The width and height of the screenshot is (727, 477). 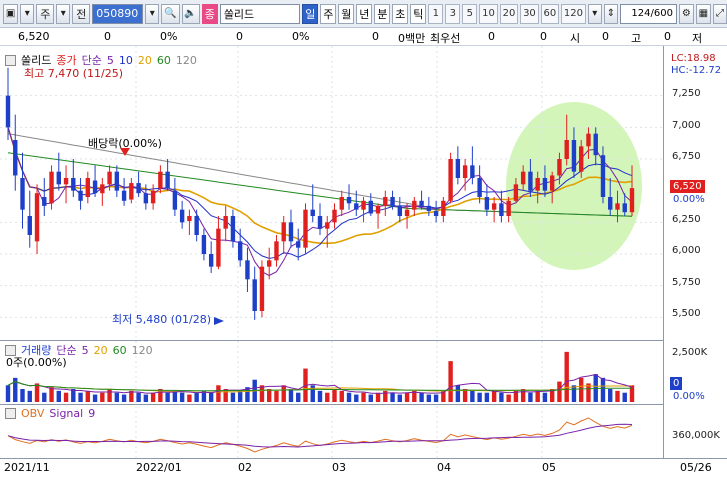 I want to click on window-menu-icon: ▣, so click(x=11, y=13).